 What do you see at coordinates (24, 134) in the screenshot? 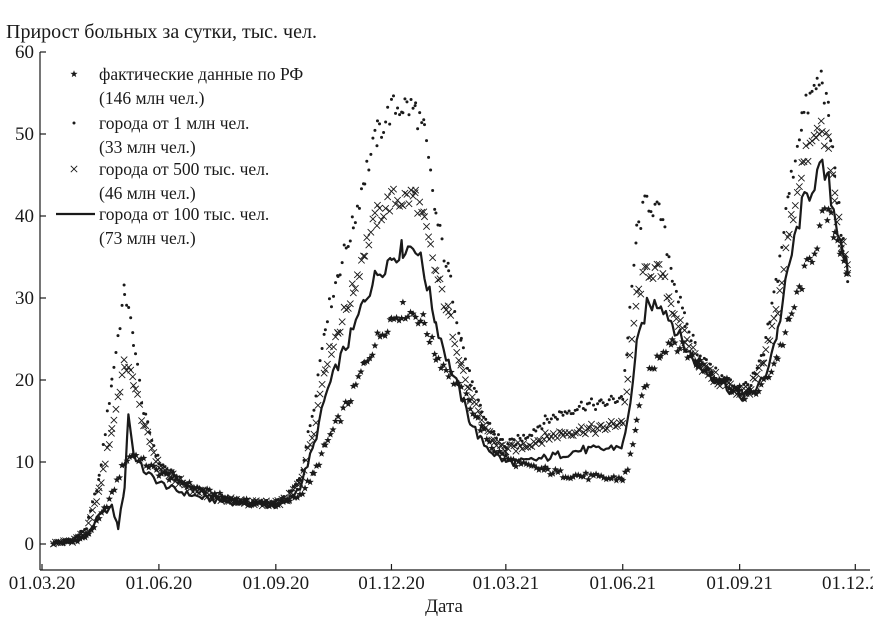
I see `y-tick-label: 50` at bounding box center [24, 134].